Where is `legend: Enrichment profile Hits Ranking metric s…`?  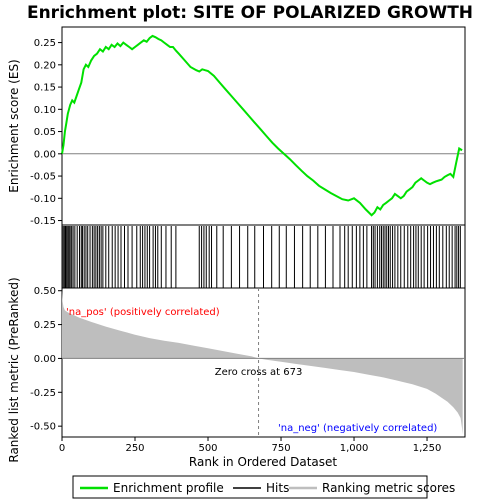
legend: Enrichment profile Hits Ranking metric s… is located at coordinates (263, 487).